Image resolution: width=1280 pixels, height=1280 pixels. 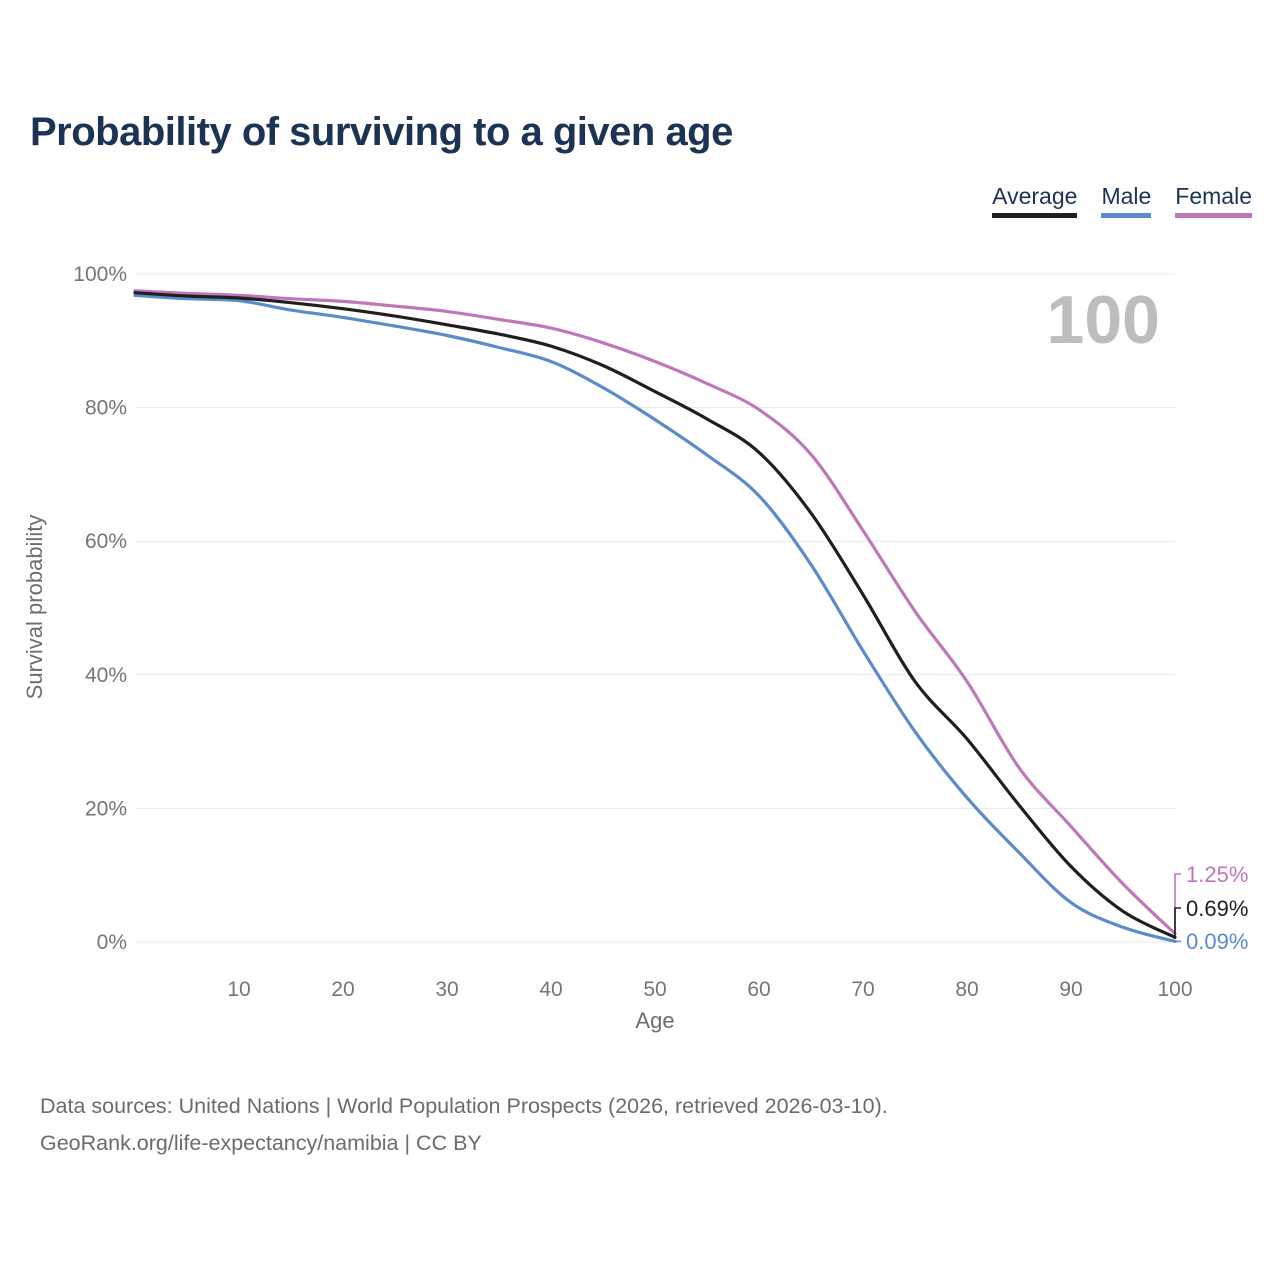 I want to click on legend-item-male: Male, so click(x=1126, y=201).